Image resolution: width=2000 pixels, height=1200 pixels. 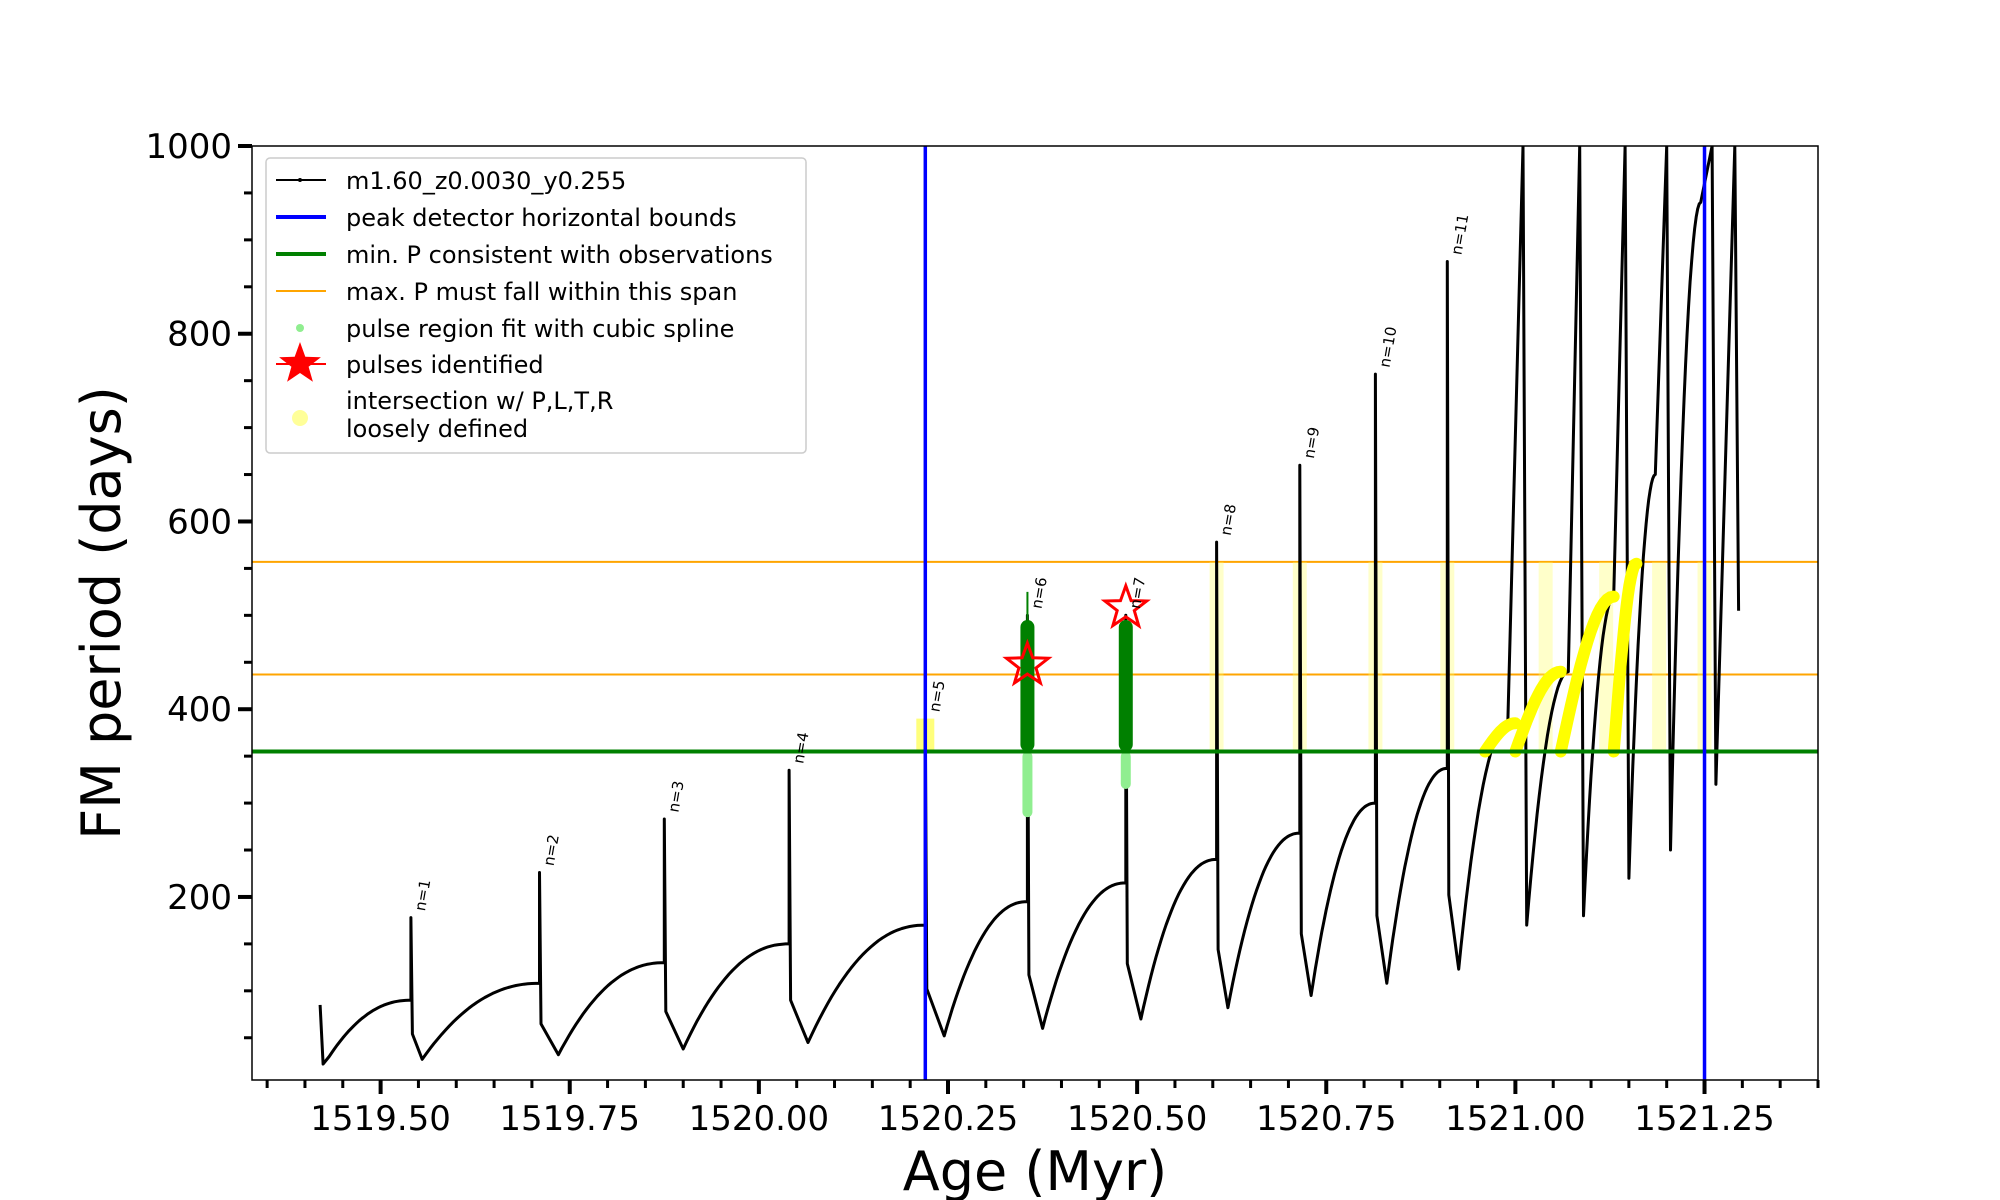 I want to click on pulse-label-7: n=7, so click(x=1137, y=593).